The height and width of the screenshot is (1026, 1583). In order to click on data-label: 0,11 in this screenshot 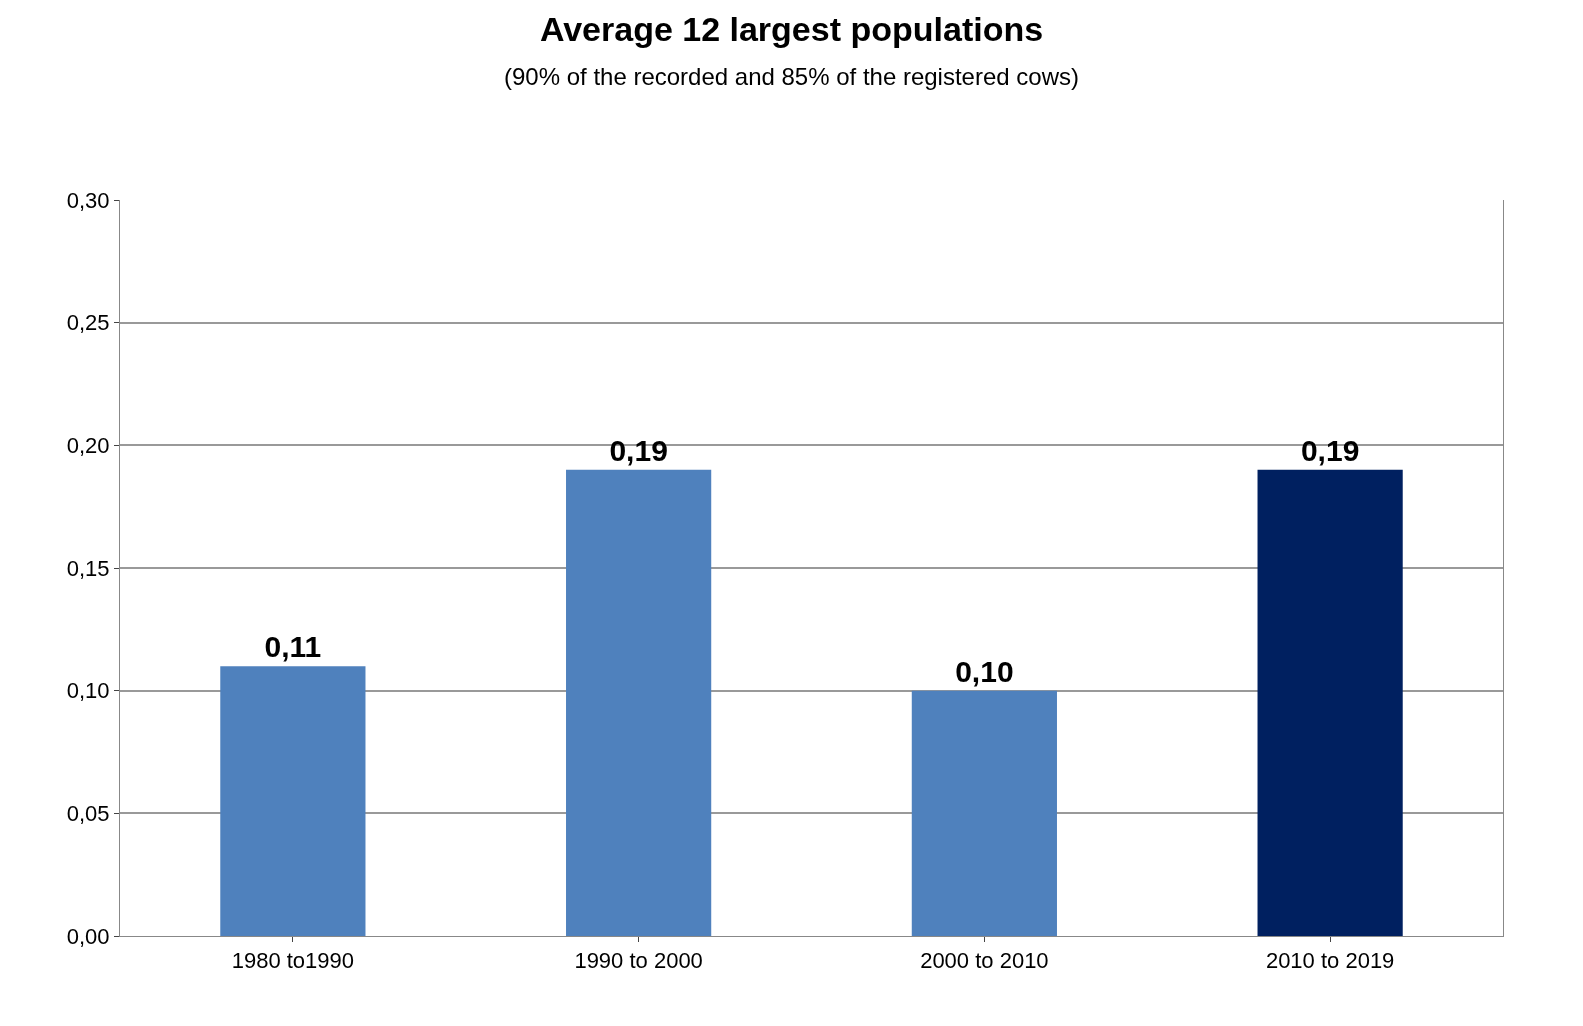, I will do `click(293, 647)`.